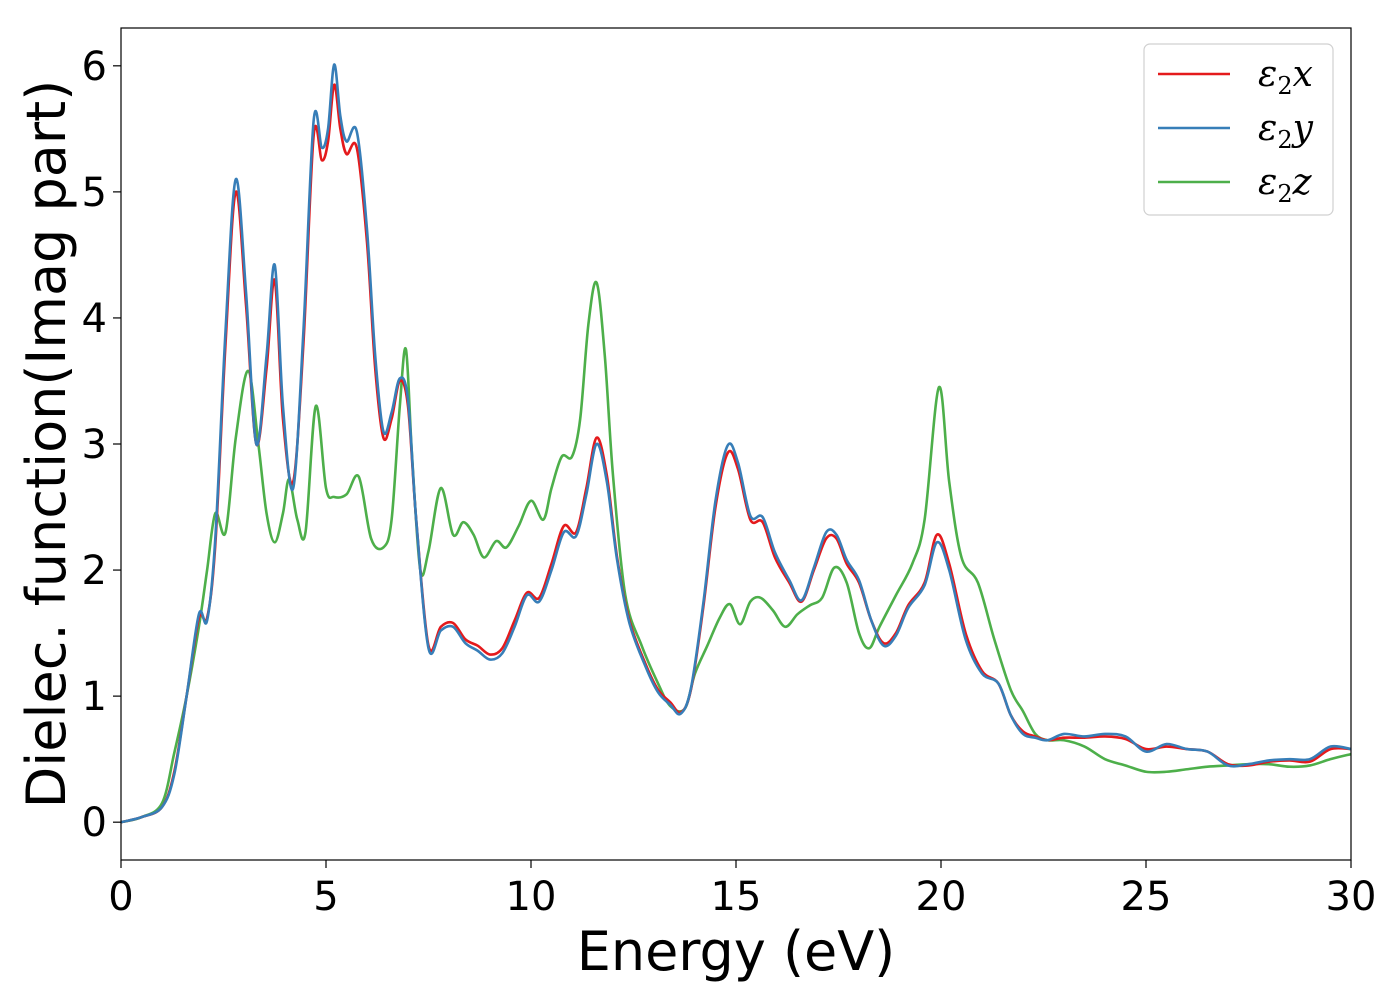  Describe the element at coordinates (94, 445) in the screenshot. I see `y-tick-label: 3` at that location.